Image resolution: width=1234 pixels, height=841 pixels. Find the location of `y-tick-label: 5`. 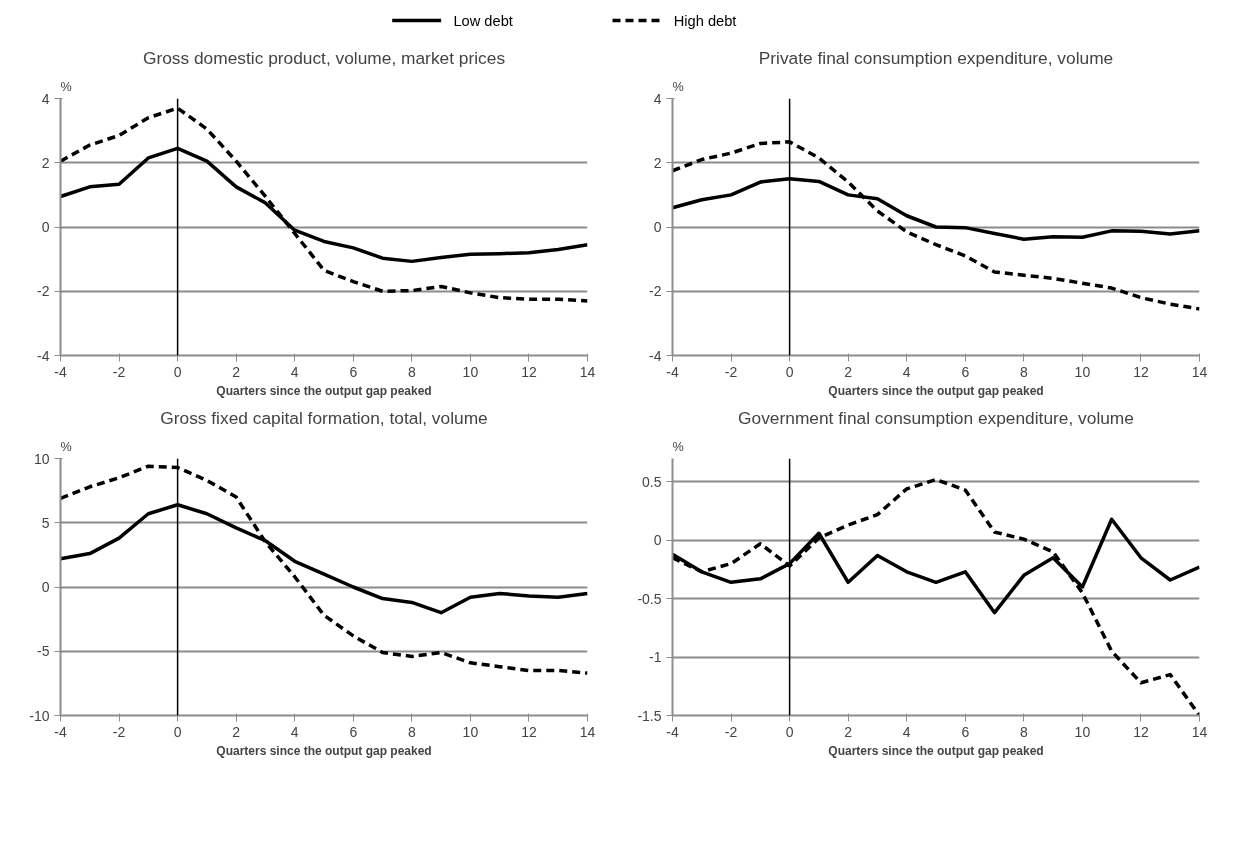

y-tick-label: 5 is located at coordinates (45, 522).